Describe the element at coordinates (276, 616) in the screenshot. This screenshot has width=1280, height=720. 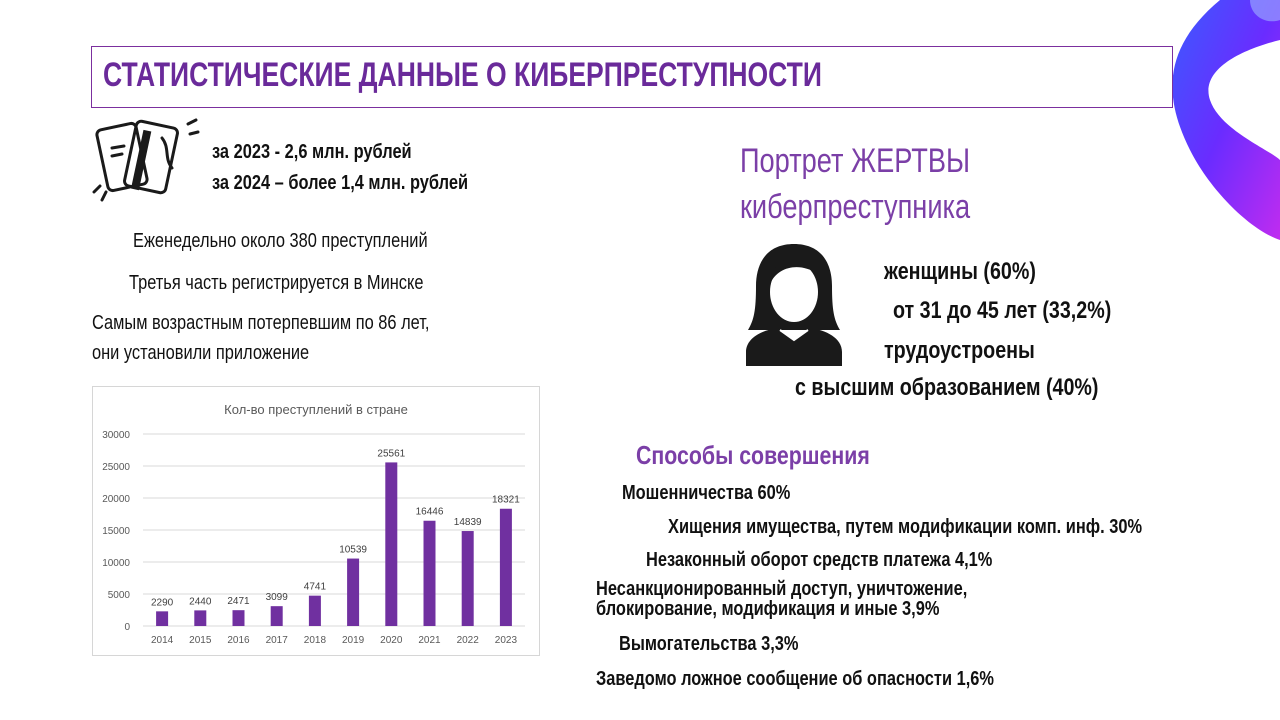
I see `bar-2017` at that location.